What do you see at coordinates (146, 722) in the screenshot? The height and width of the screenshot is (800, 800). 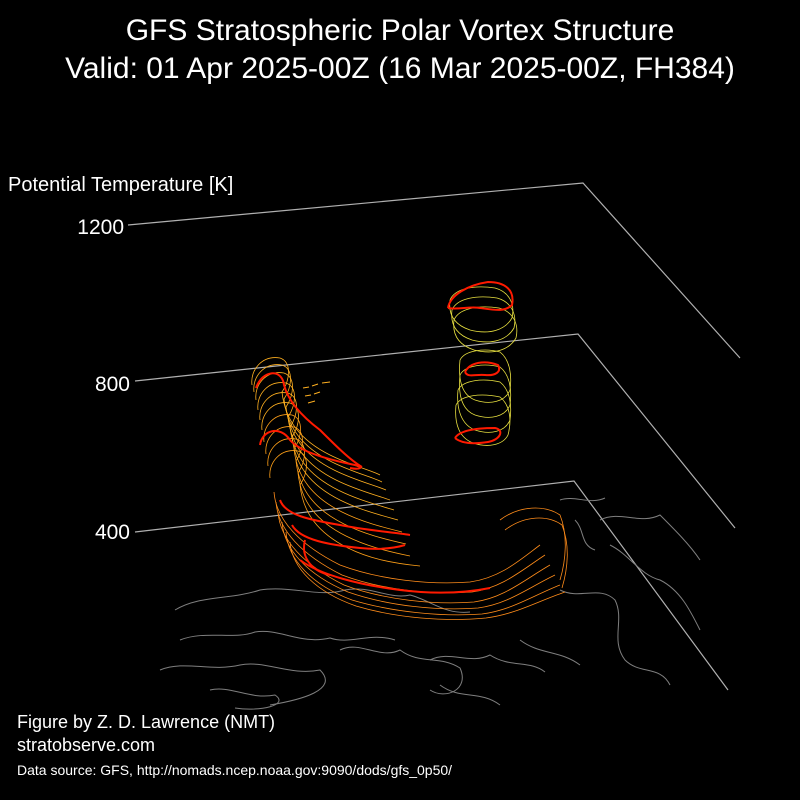 I see `author-credit: Figure by Z. D. Lawrence (NMT)` at bounding box center [146, 722].